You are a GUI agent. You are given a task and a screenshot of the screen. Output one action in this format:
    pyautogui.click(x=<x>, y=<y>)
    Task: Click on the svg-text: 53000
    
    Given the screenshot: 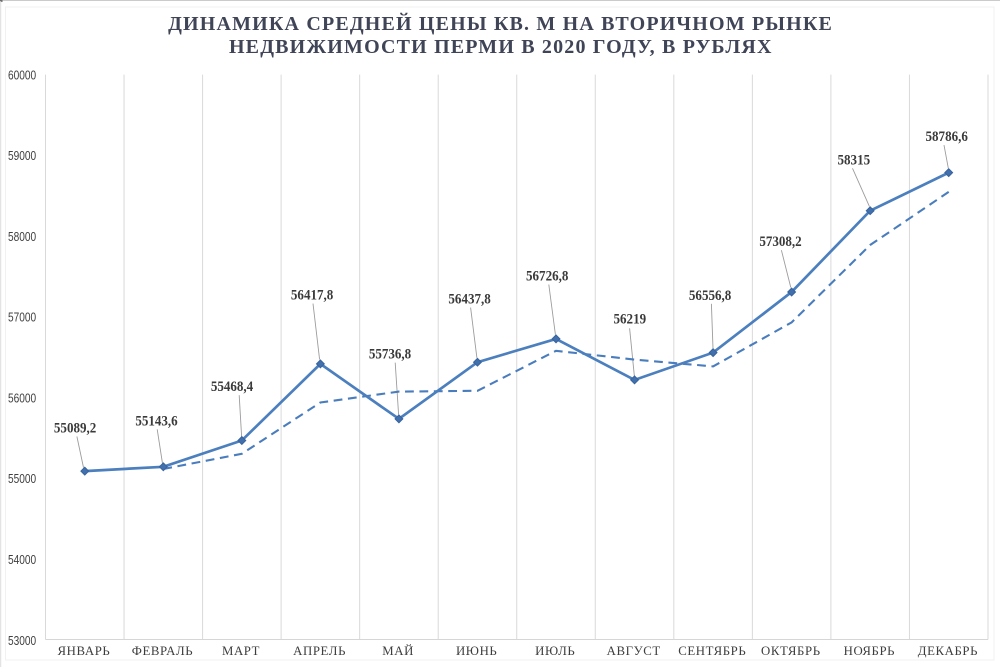 What is the action you would take?
    pyautogui.click(x=22, y=641)
    